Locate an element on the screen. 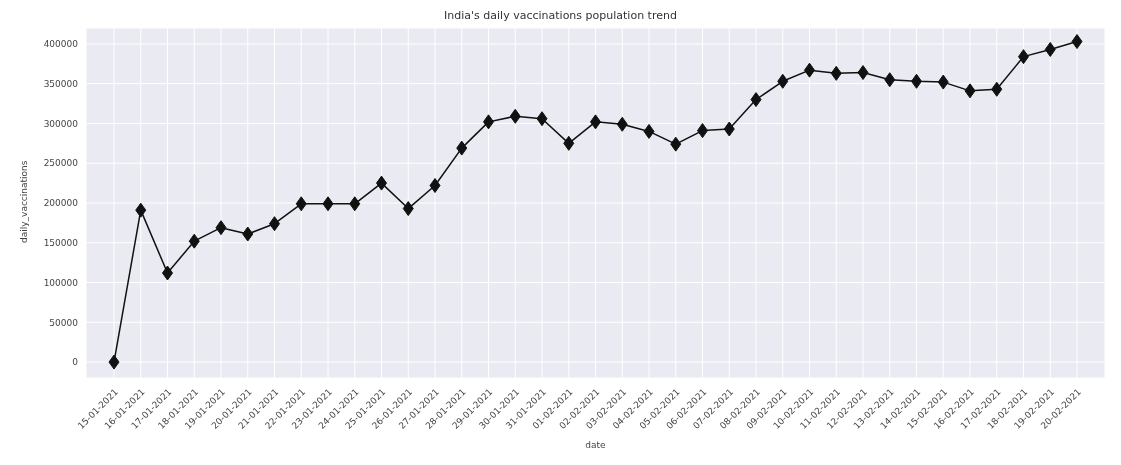 The width and height of the screenshot is (1121, 465). y-tick-label: 300000 is located at coordinates (61, 123).